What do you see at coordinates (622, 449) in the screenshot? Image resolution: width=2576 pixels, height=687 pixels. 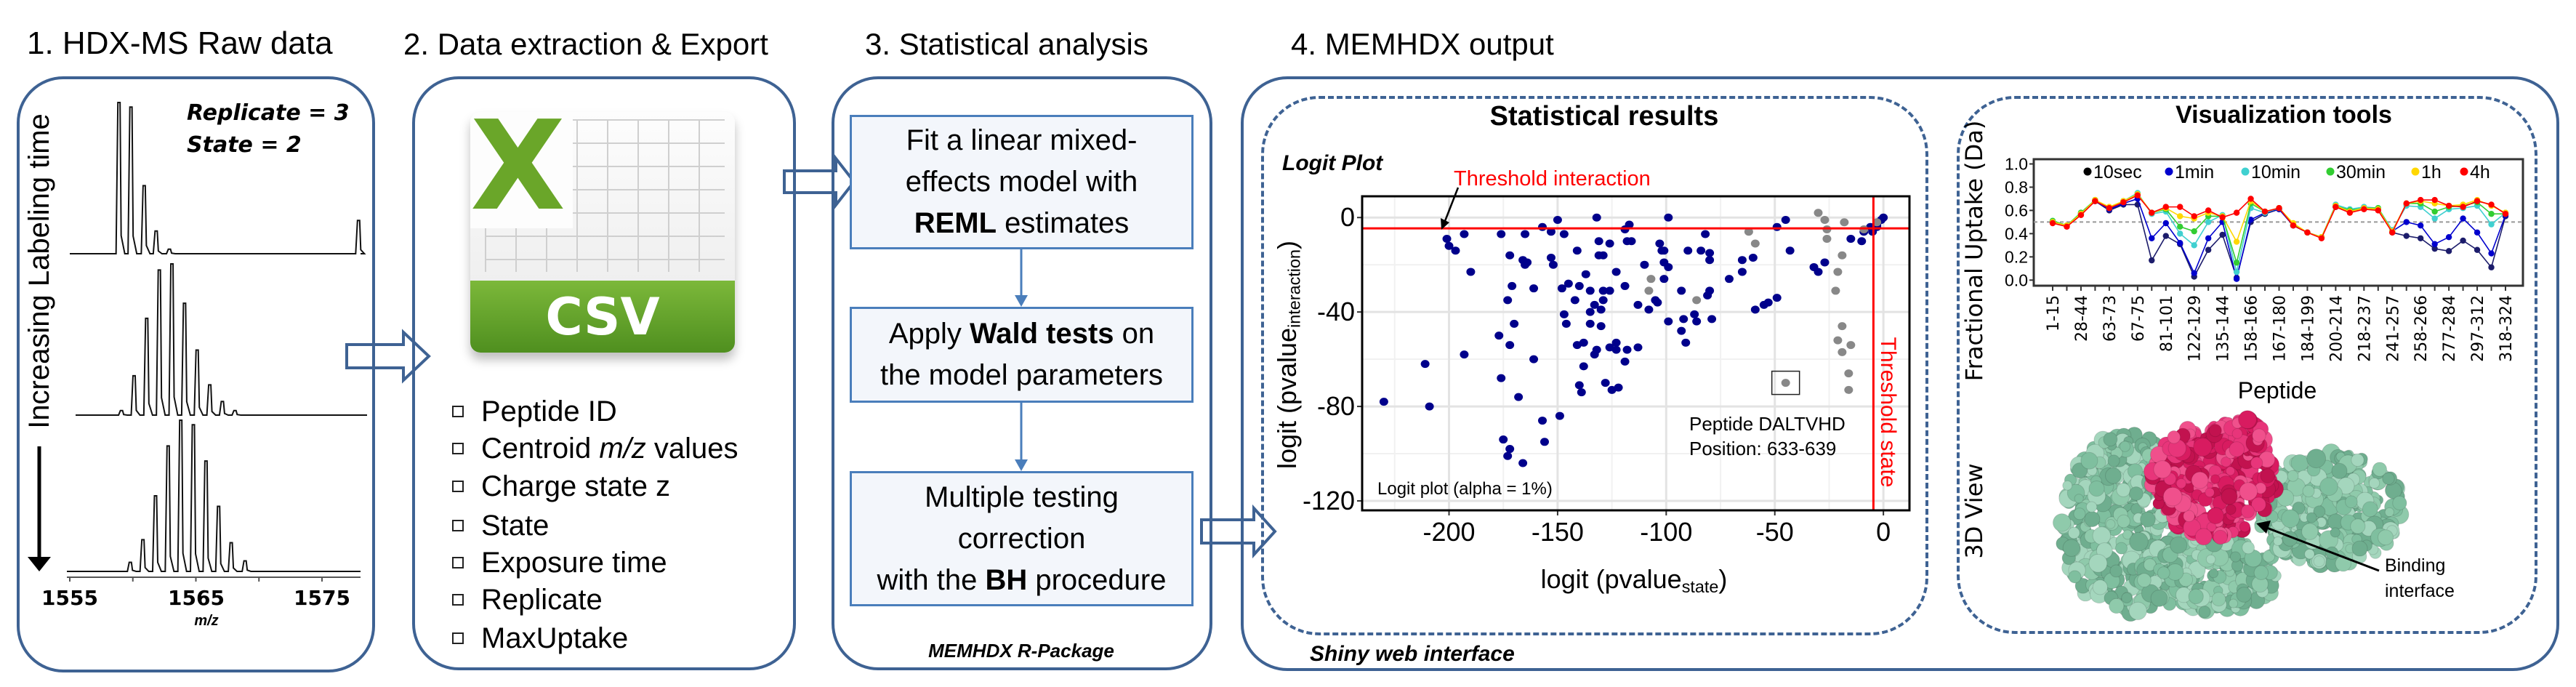 I see `field-label-italic: m/z` at bounding box center [622, 449].